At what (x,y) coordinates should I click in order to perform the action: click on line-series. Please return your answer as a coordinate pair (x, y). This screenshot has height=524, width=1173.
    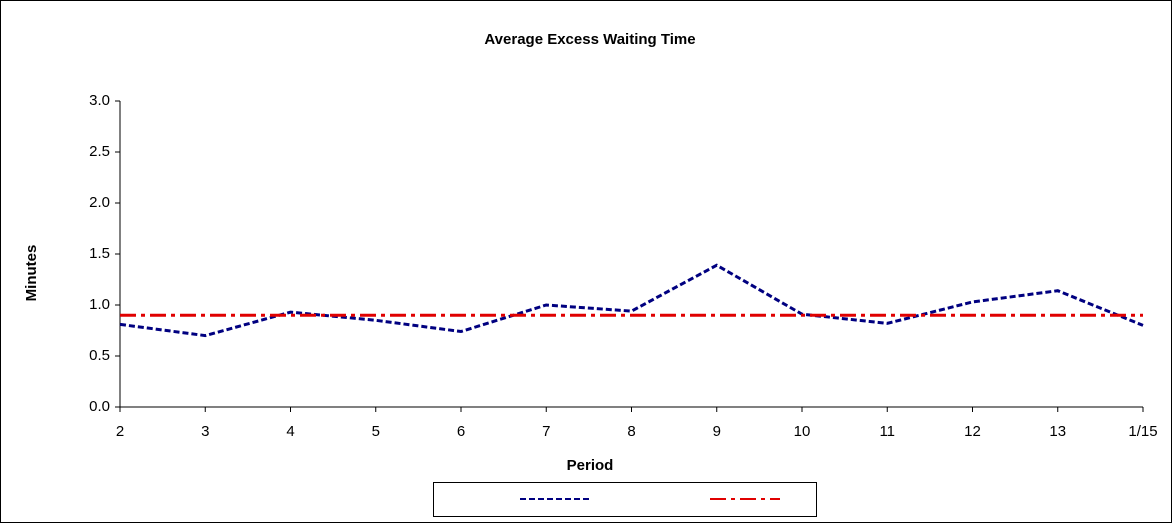
    Looking at the image, I should click on (631, 300).